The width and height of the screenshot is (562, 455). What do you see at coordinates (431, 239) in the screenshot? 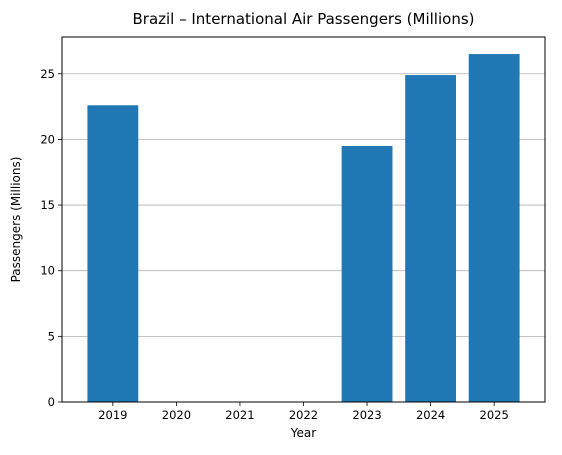
I see `bar-2024` at bounding box center [431, 239].